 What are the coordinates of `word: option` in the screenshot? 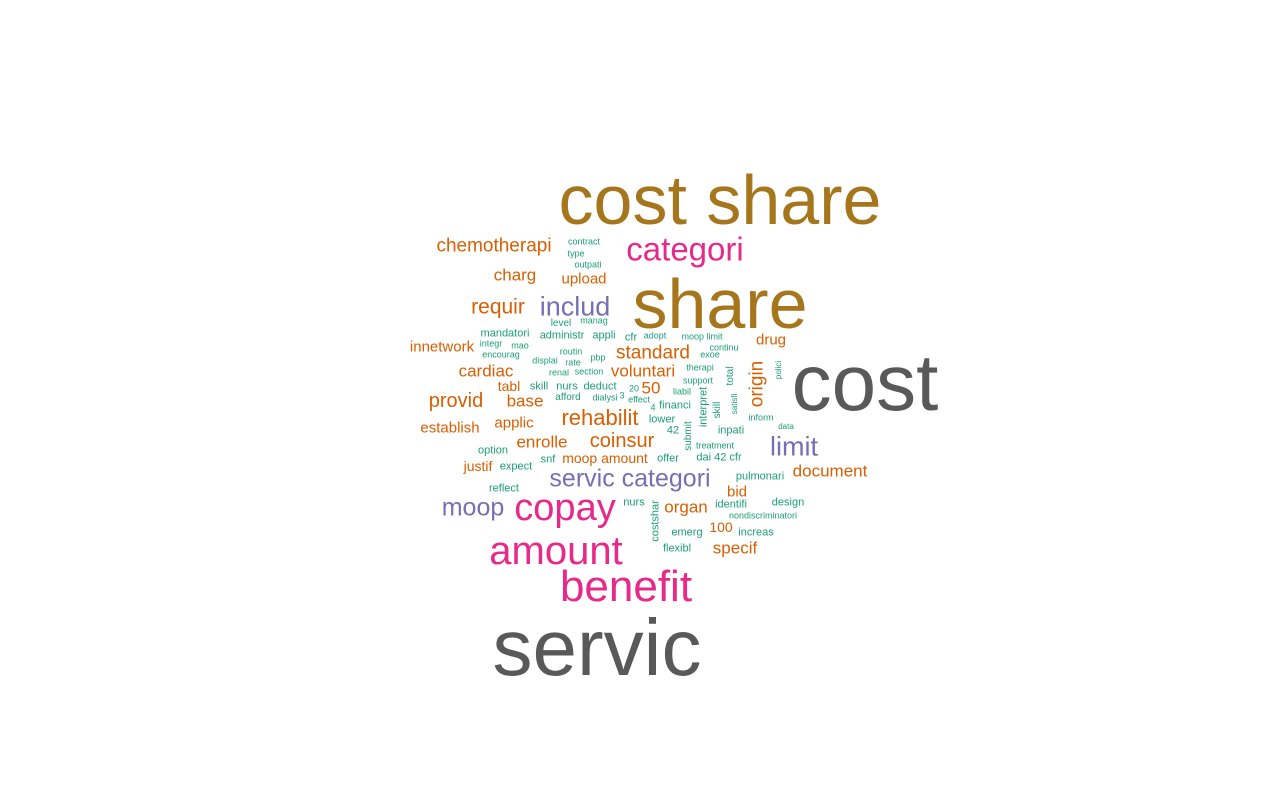 It's located at (493, 450).